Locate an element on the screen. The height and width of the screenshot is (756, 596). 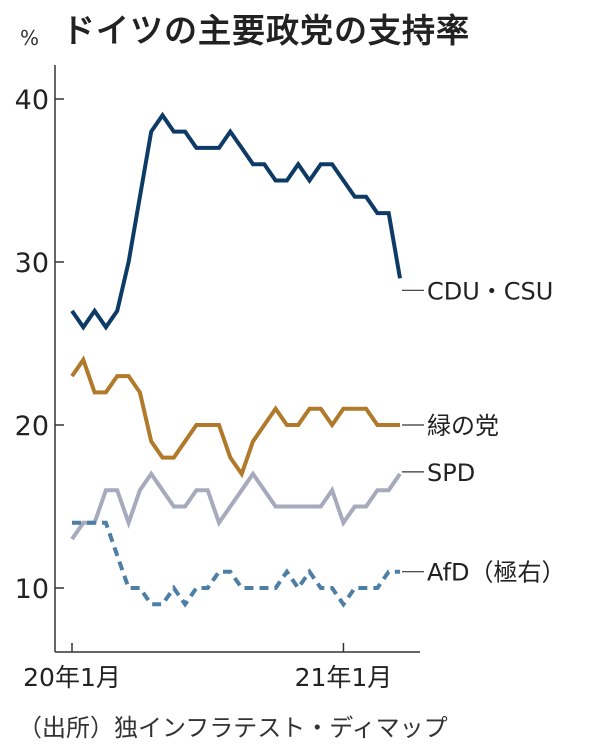
y-tick-label: 20 is located at coordinates (32, 426).